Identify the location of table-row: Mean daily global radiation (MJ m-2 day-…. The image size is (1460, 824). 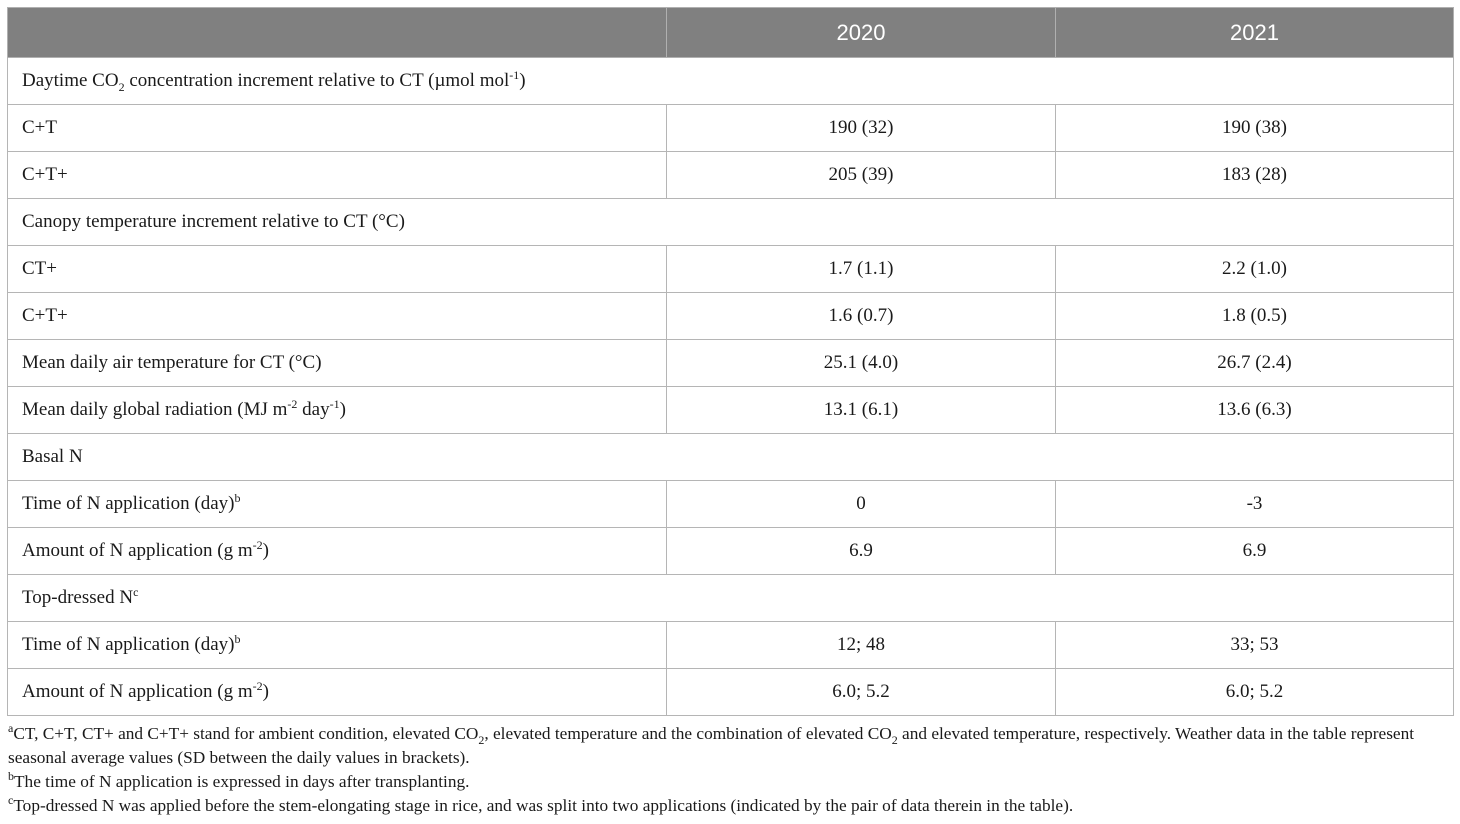
(730, 410).